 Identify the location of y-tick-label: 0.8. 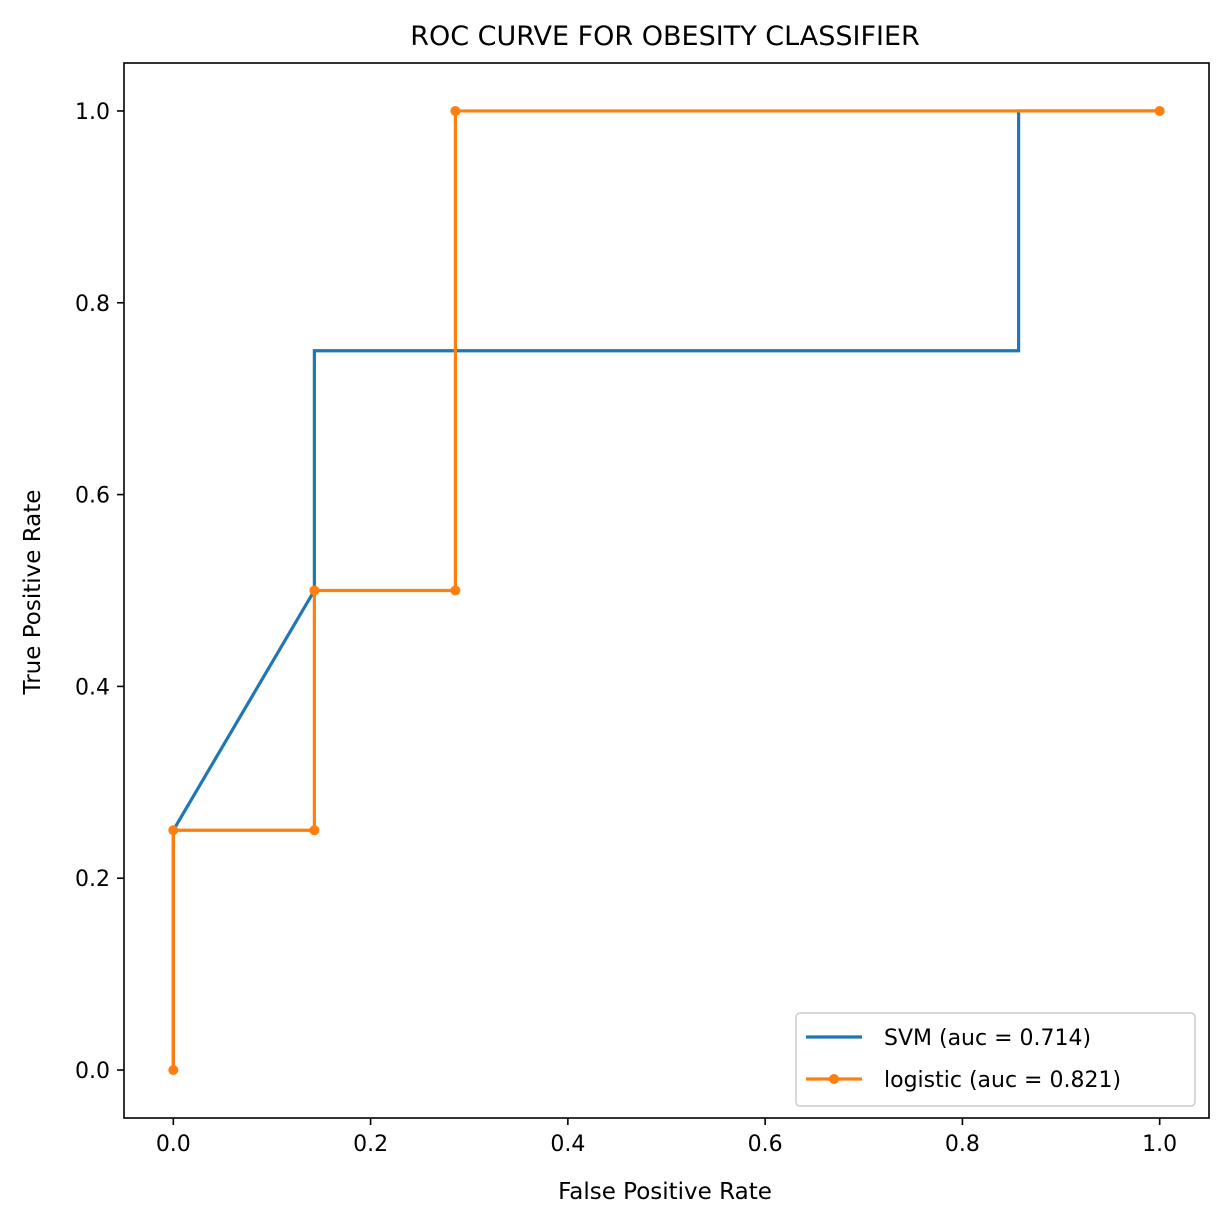
(92, 304).